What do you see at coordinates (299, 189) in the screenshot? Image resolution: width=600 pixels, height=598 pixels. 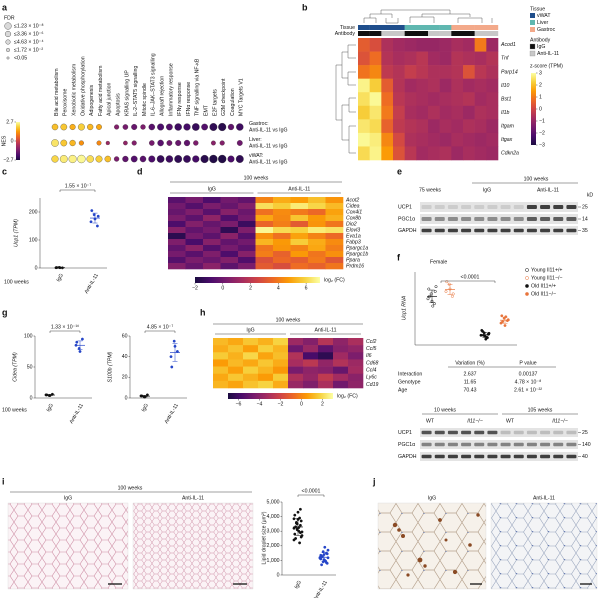 I see `group-label: Anti-IL-11` at bounding box center [299, 189].